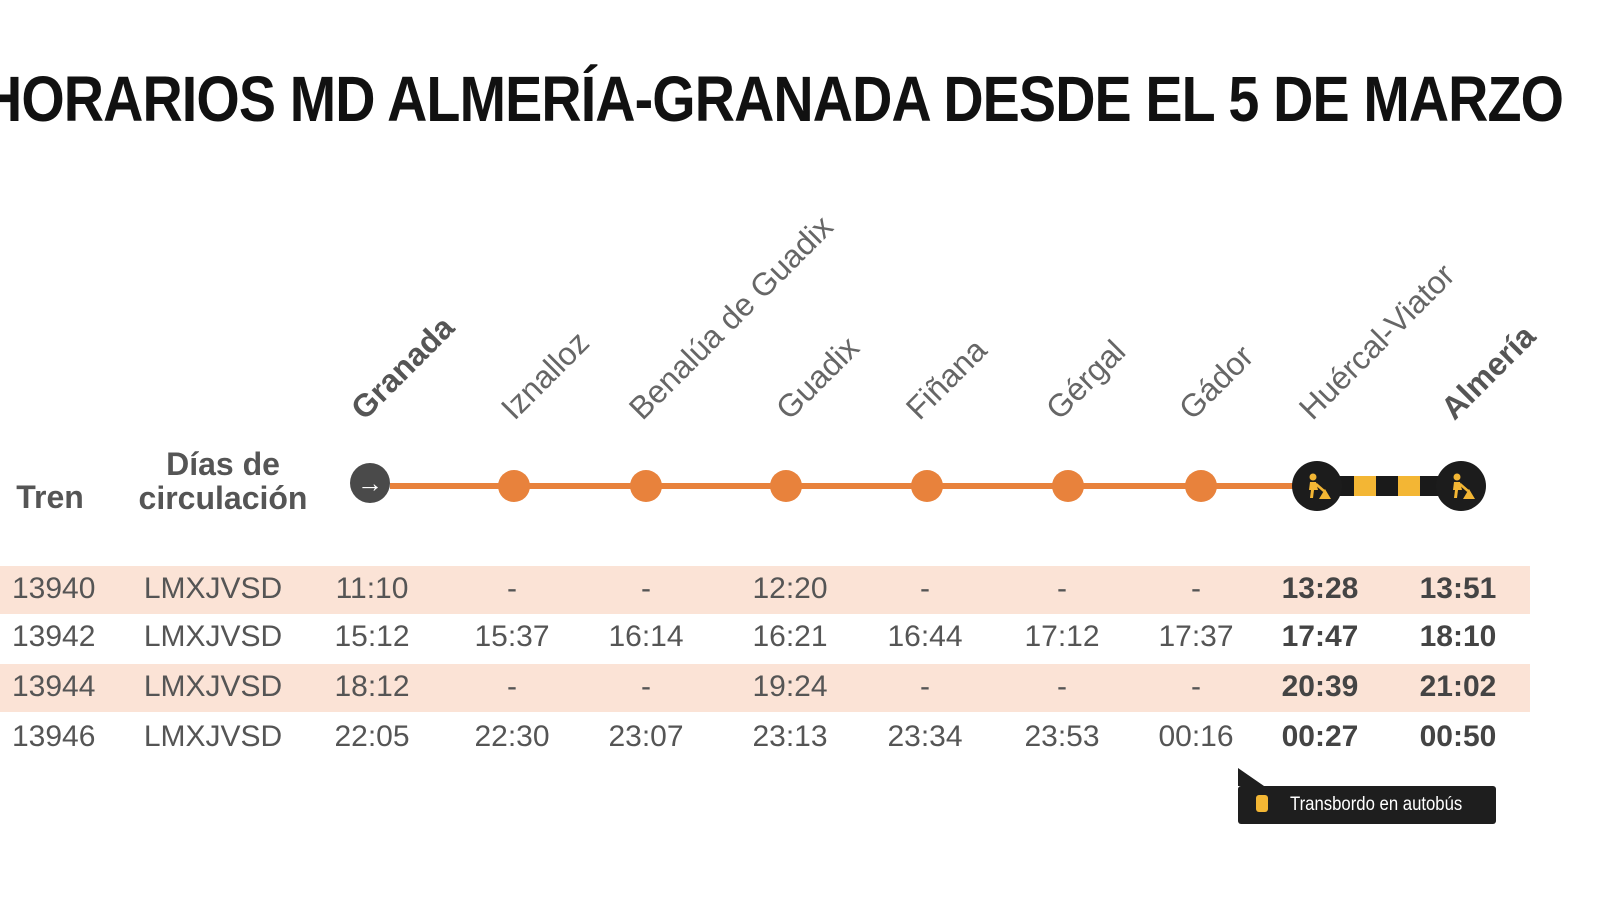  What do you see at coordinates (946, 379) in the screenshot?
I see `station-label-finana: Fiñana` at bounding box center [946, 379].